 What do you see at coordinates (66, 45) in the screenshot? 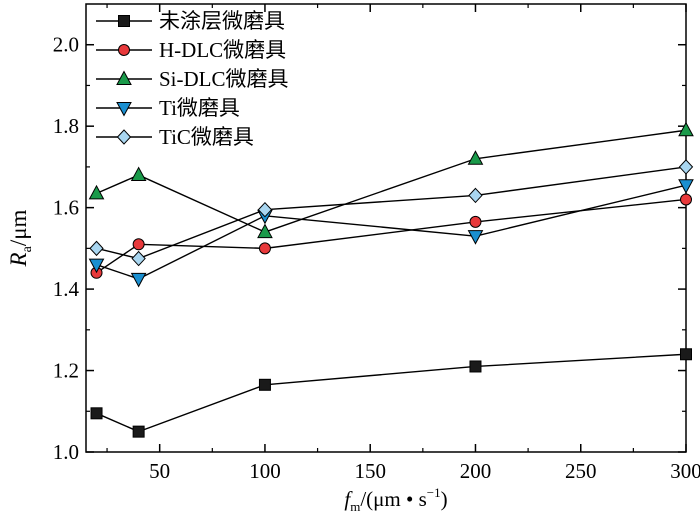
I see `y-tick-label: 2.0` at bounding box center [66, 45].